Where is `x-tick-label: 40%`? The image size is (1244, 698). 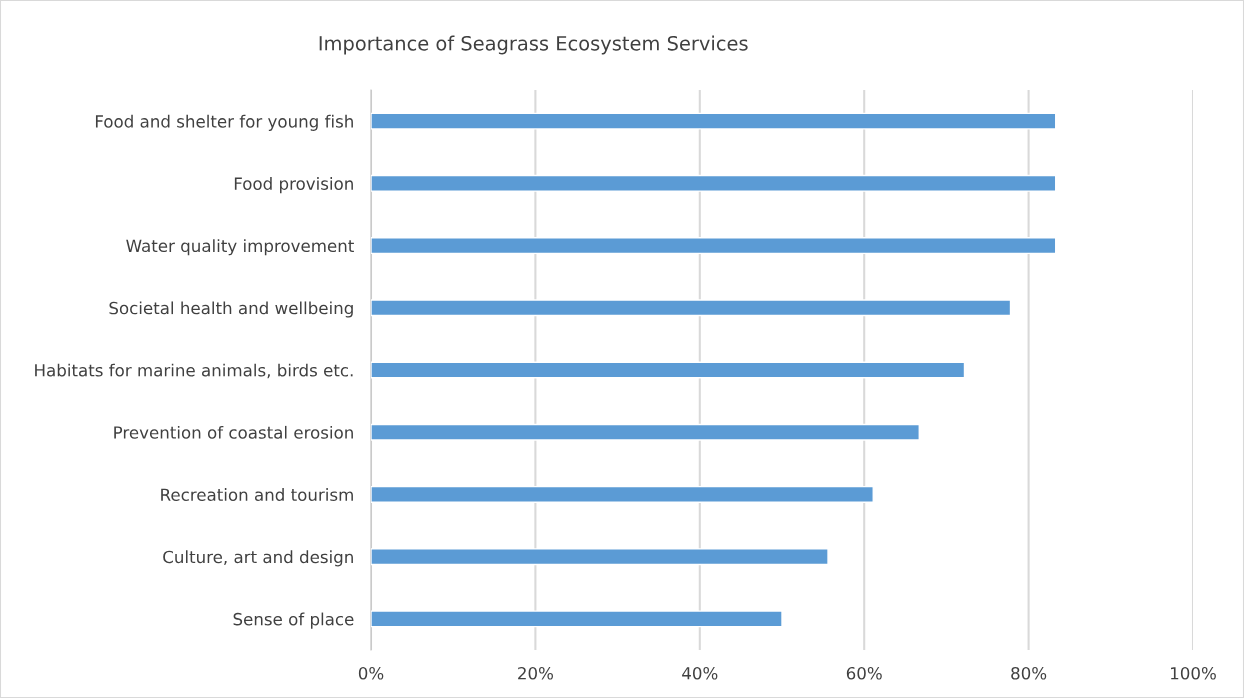 x-tick-label: 40% is located at coordinates (700, 673).